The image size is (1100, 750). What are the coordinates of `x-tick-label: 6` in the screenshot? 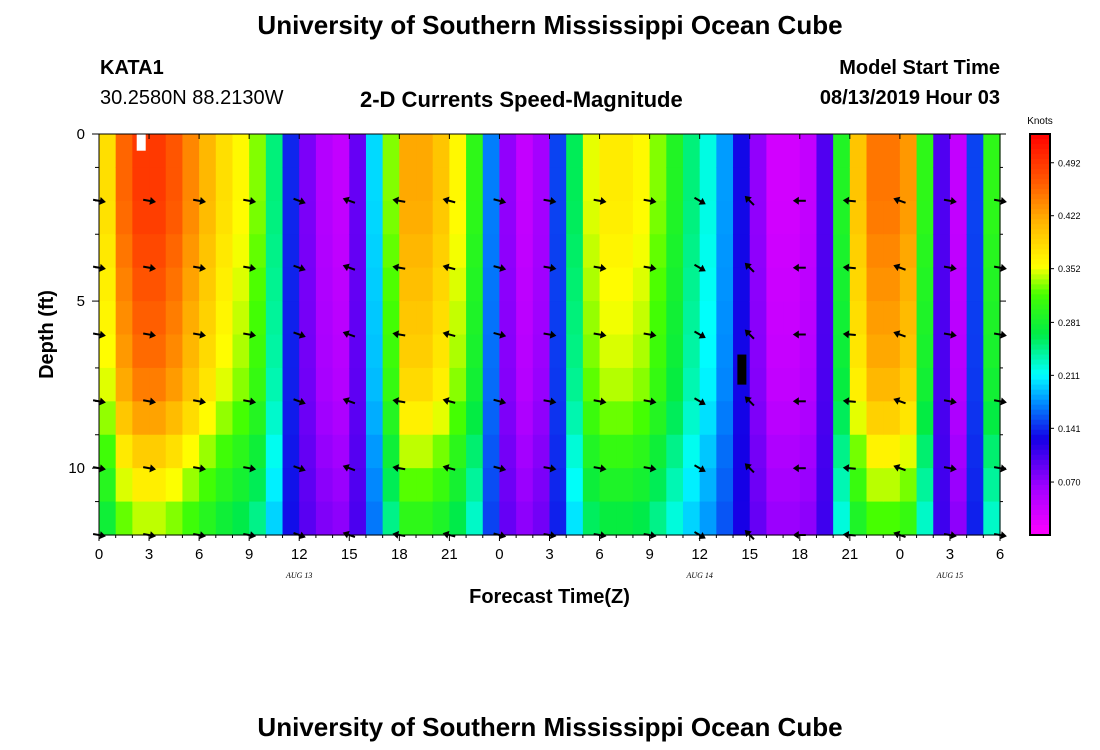 It's located at (199, 554).